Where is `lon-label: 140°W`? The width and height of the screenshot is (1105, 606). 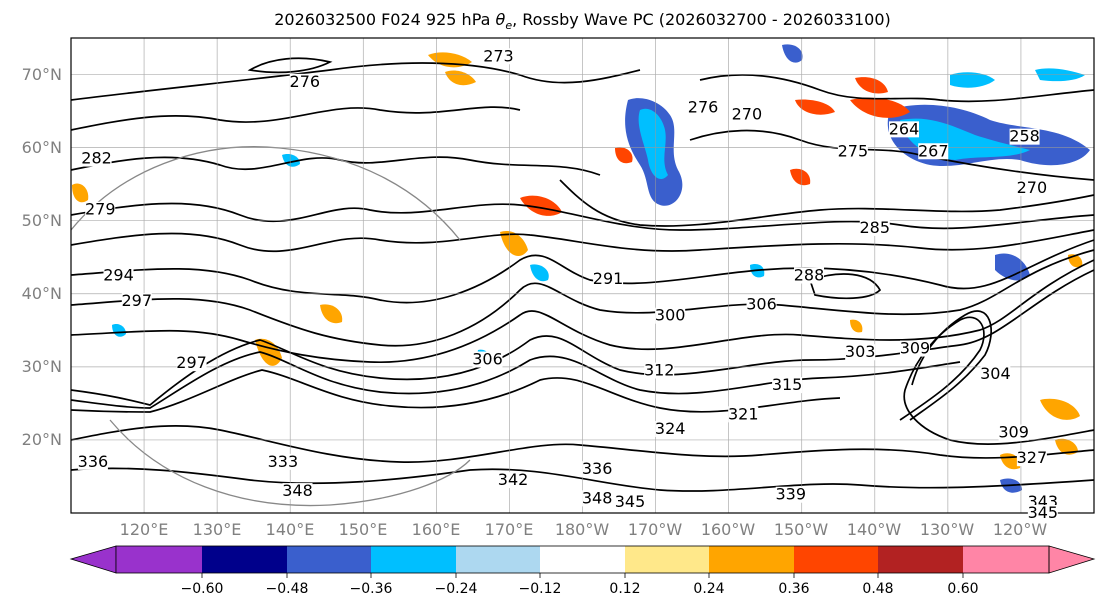
lon-label: 140°W is located at coordinates (874, 529).